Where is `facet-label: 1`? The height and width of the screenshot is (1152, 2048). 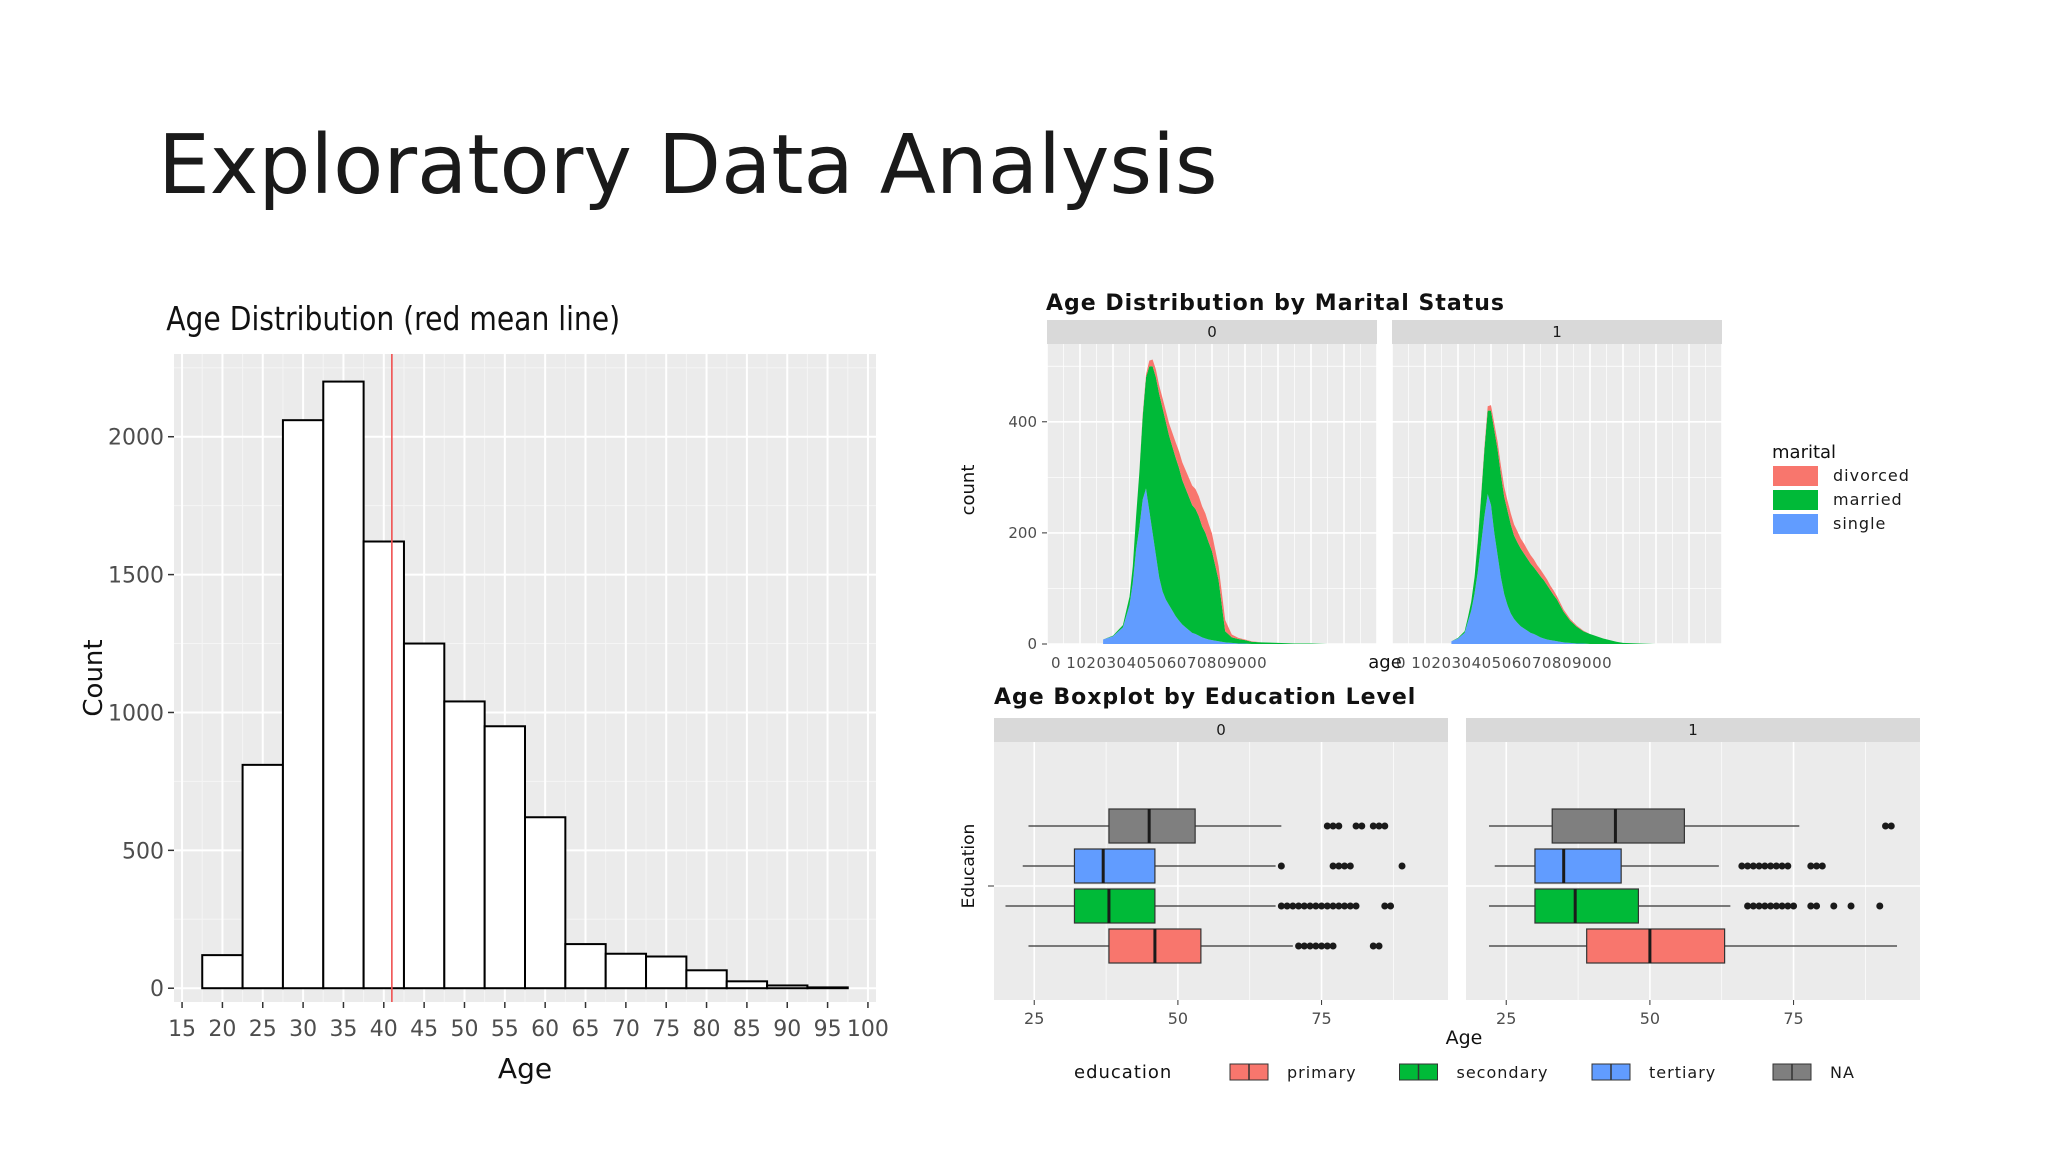 facet-label: 1 is located at coordinates (1693, 730).